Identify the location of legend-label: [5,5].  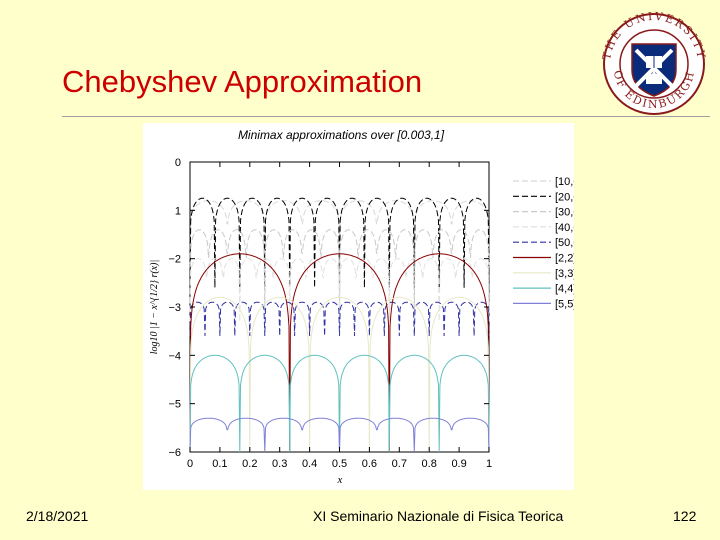
(564, 304).